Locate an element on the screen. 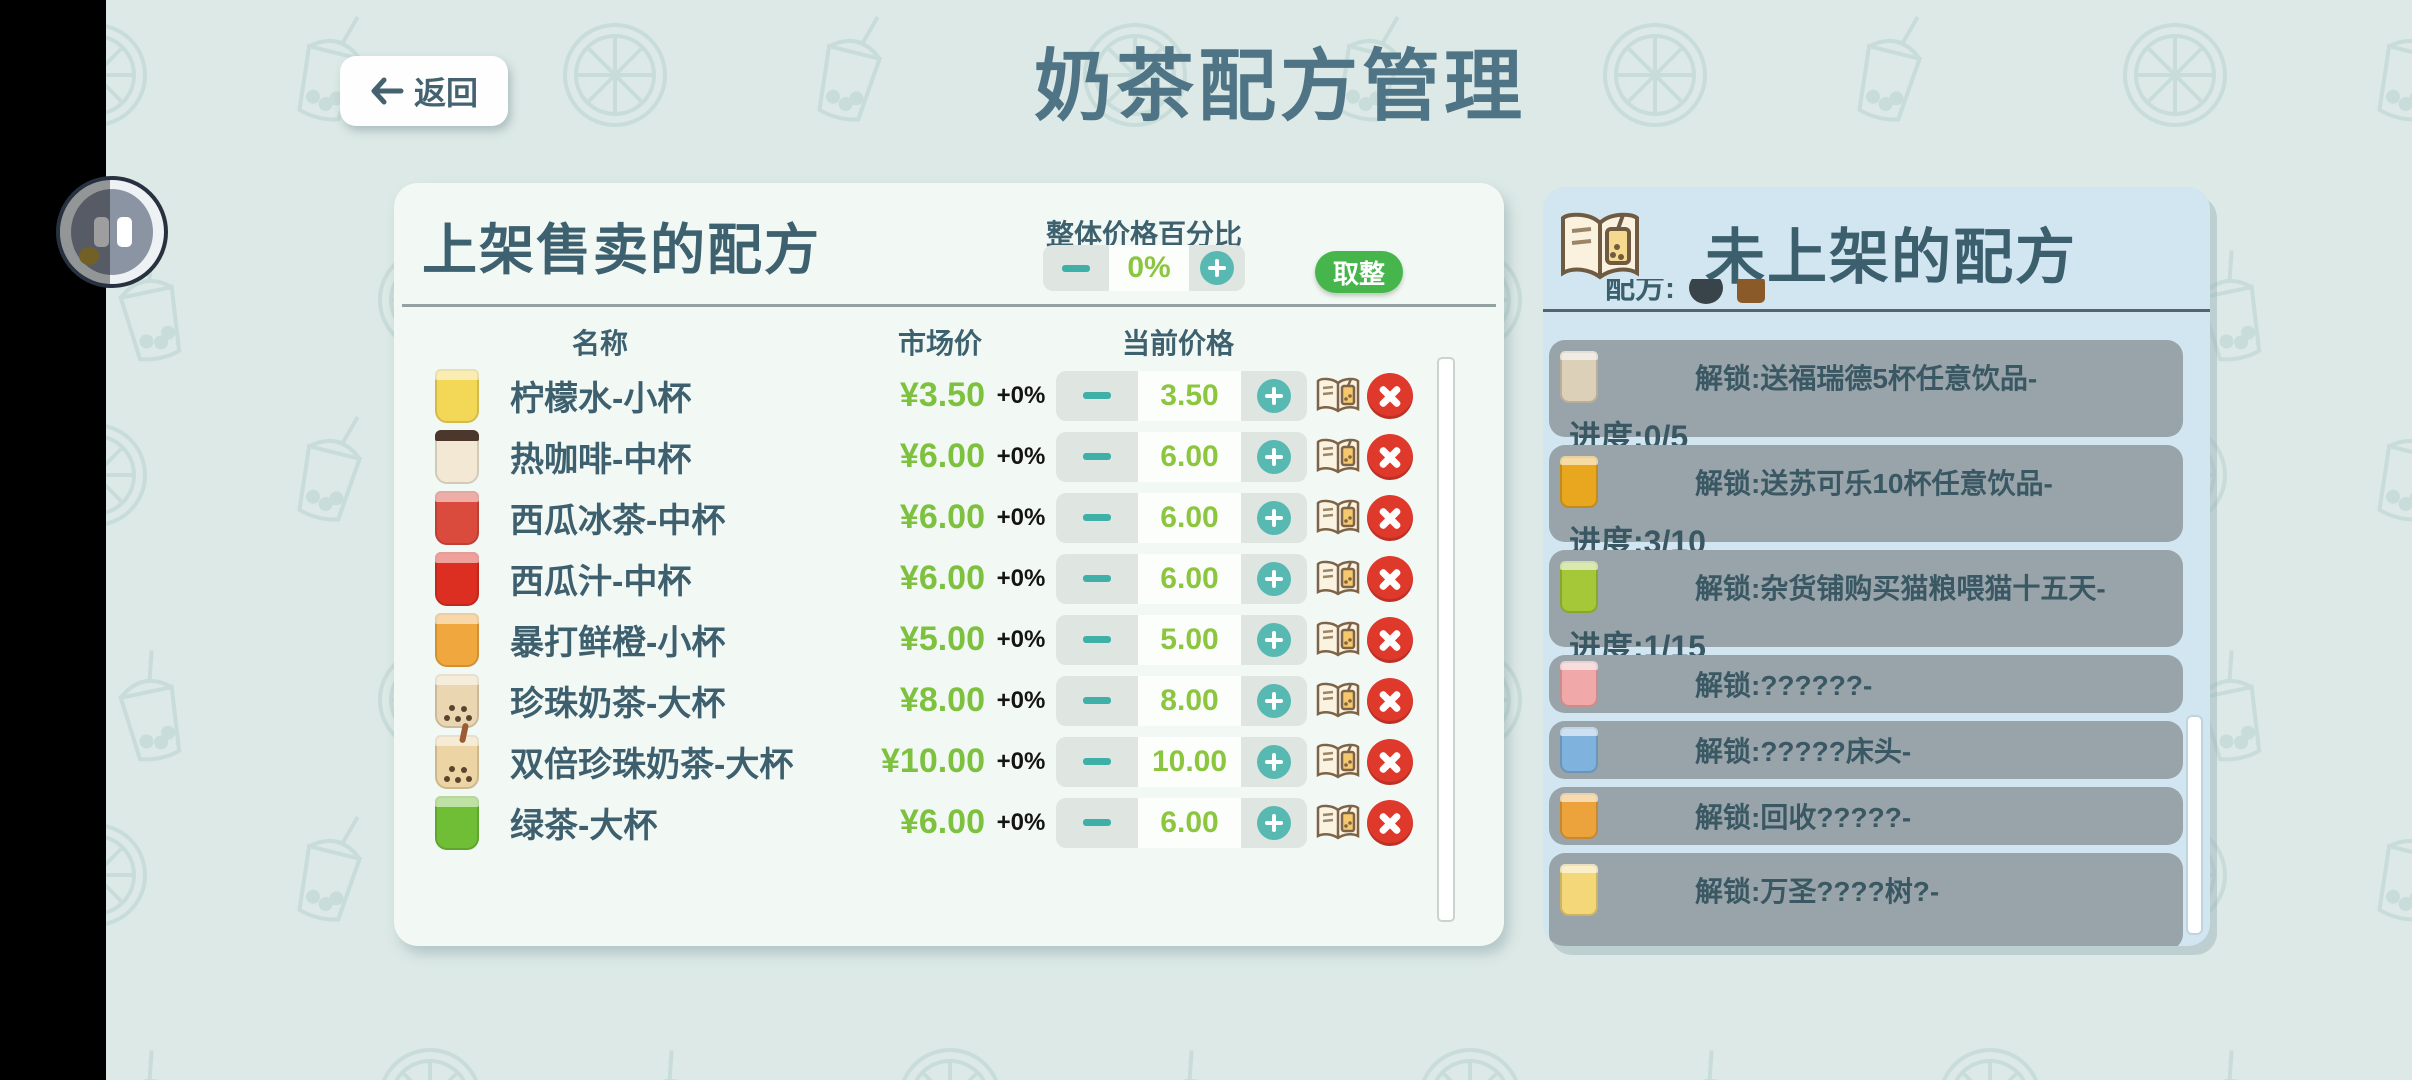  percent-increase-button is located at coordinates (1217, 268).